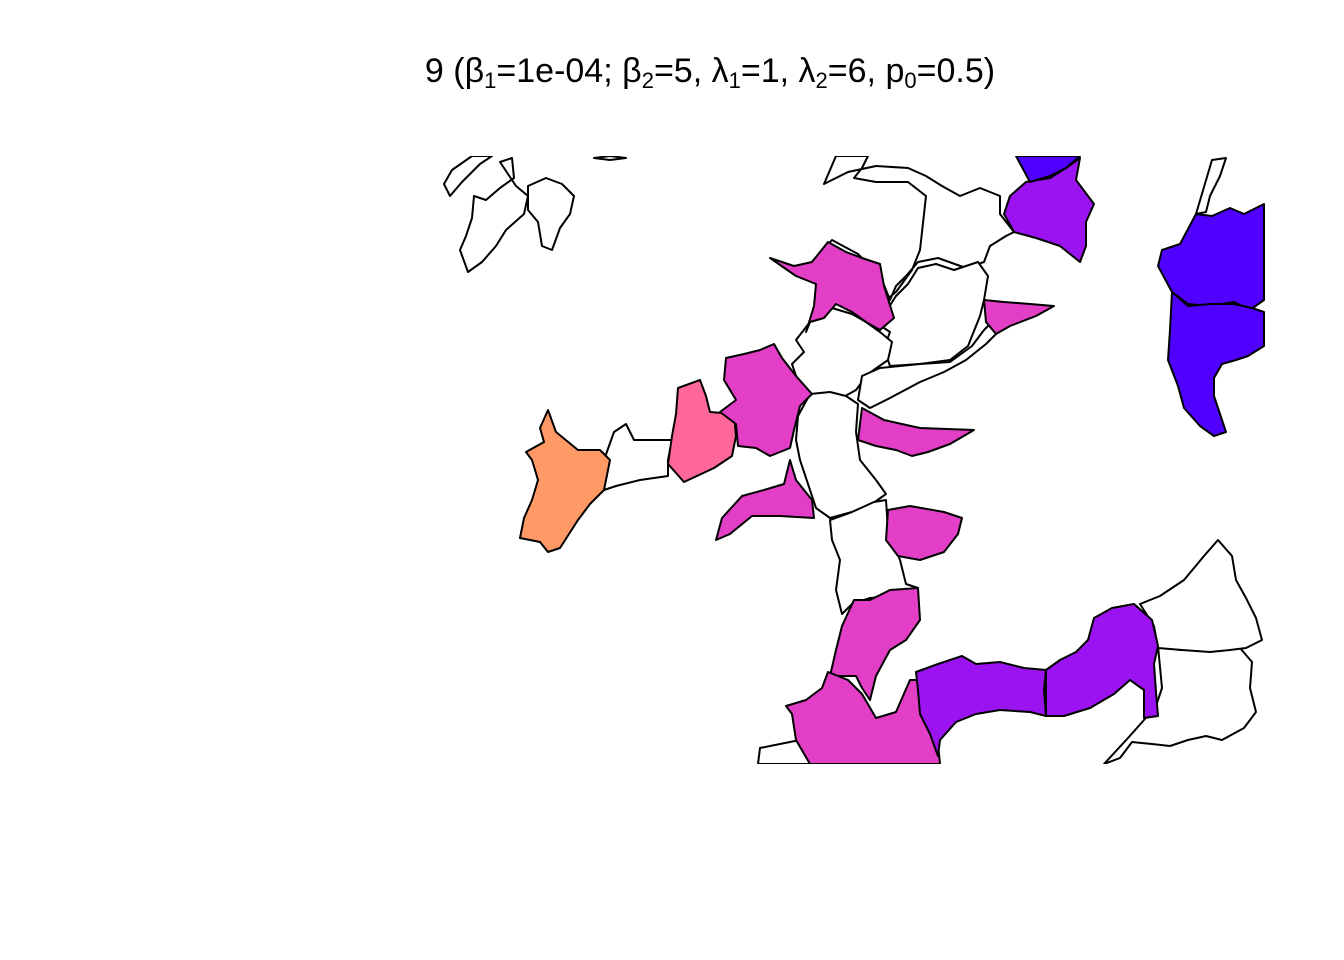 This screenshot has width=1344, height=960. What do you see at coordinates (1048, 169) in the screenshot?
I see `region-blue-north` at bounding box center [1048, 169].